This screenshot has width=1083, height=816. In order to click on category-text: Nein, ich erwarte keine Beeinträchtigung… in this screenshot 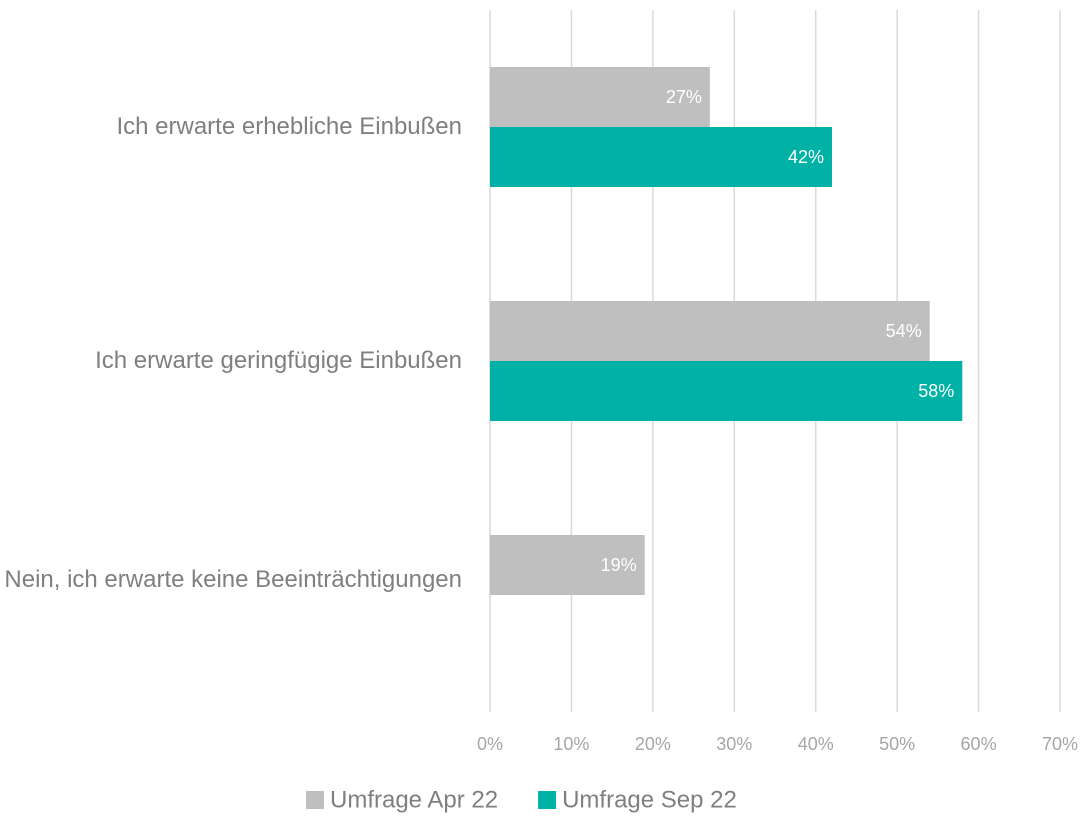, I will do `click(233, 579)`.